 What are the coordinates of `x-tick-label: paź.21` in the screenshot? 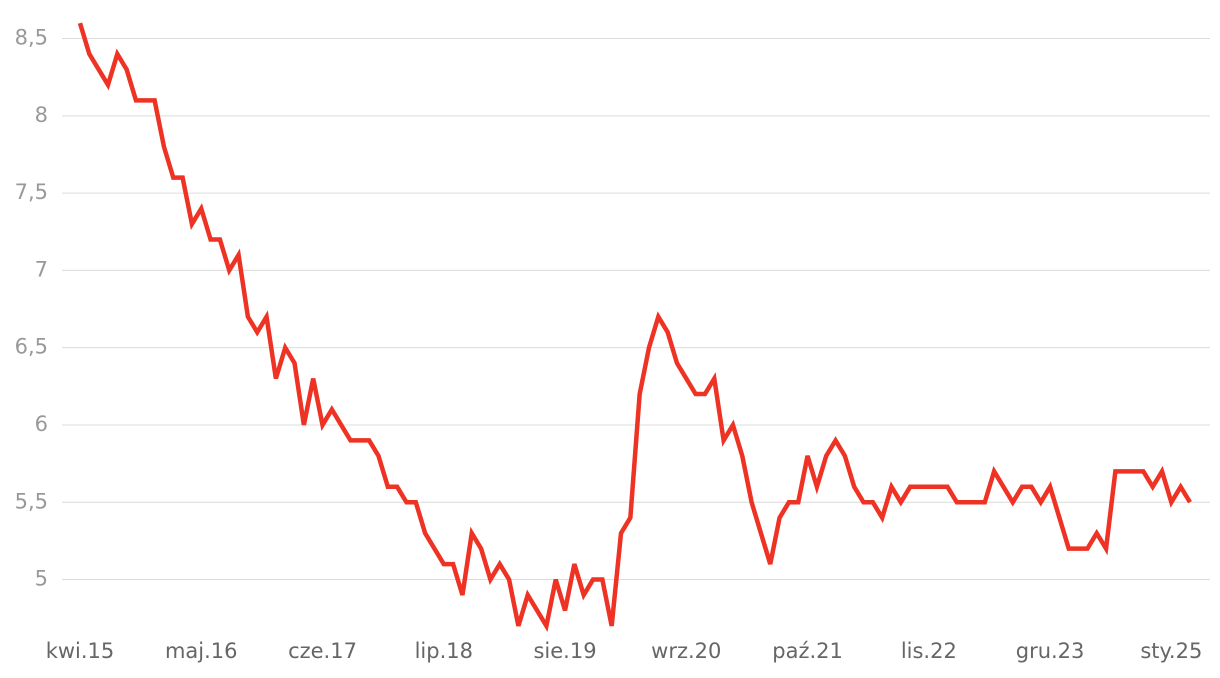 It's located at (807, 651).